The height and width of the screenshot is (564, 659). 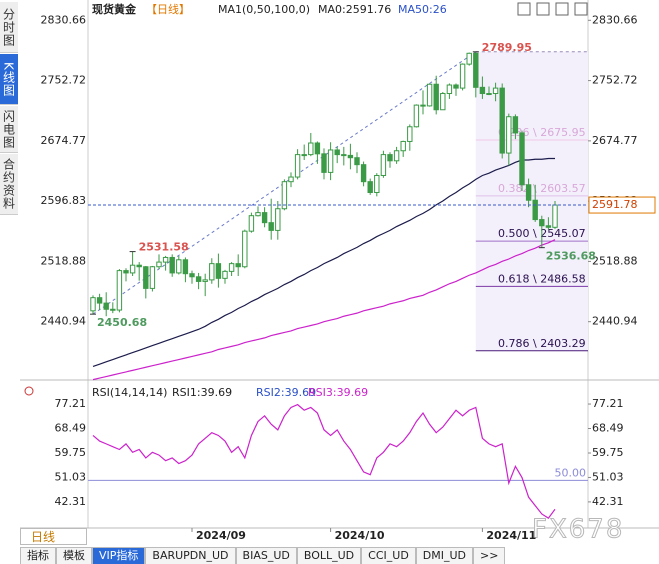 I want to click on period-button: 日线, so click(x=53, y=536).